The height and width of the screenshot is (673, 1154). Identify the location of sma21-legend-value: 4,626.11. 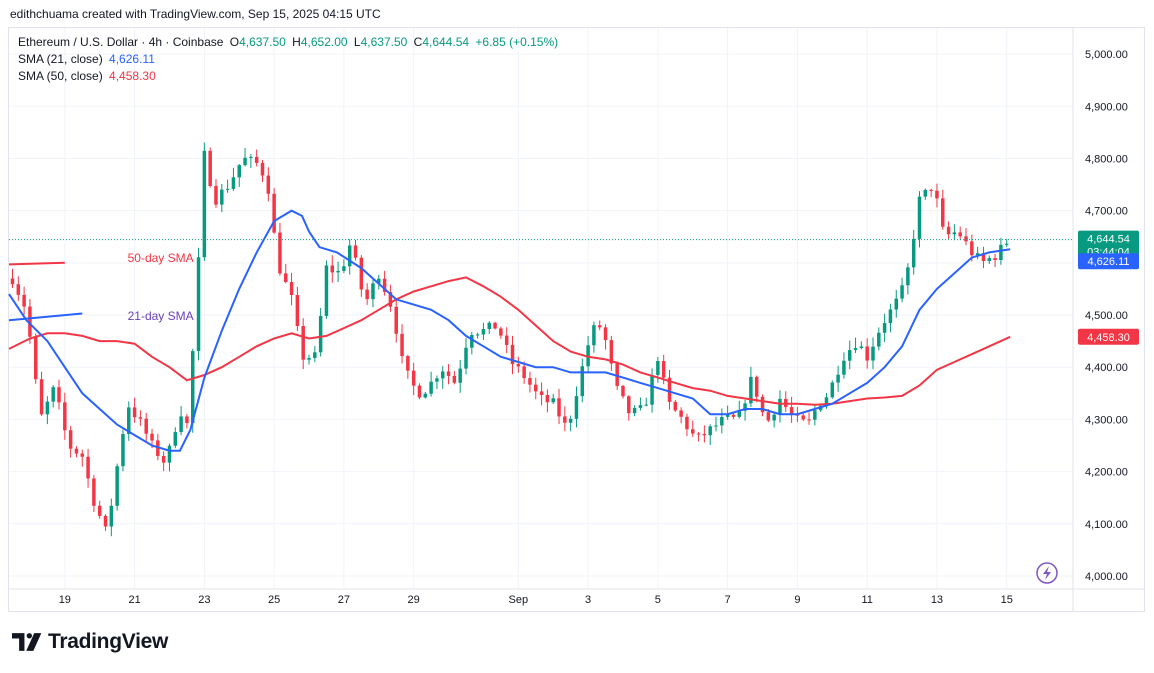
(132, 59).